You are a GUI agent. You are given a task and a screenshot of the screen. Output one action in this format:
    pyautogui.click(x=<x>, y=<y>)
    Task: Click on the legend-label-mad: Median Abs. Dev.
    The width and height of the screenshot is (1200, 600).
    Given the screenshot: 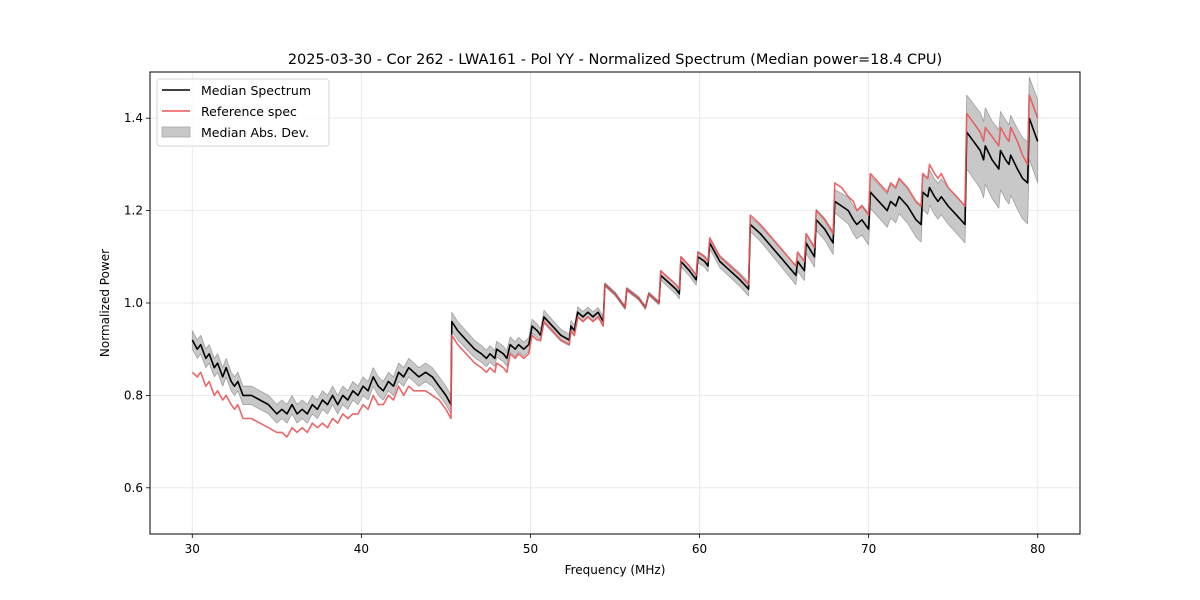 What is the action you would take?
    pyautogui.click(x=255, y=132)
    